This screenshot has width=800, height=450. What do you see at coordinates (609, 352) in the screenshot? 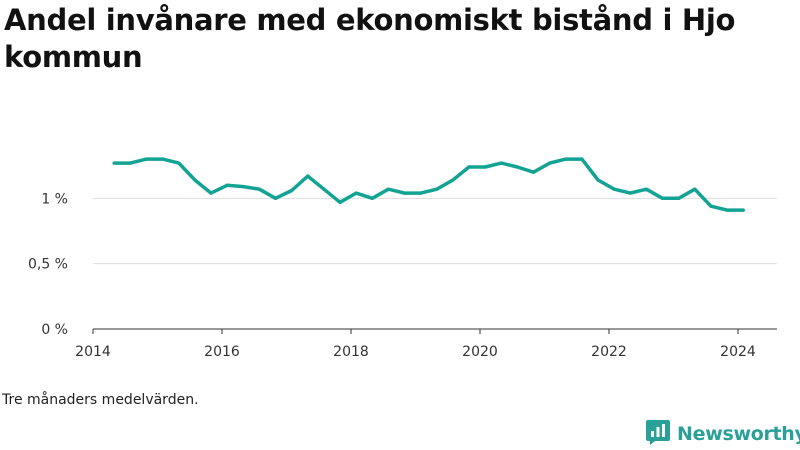
I see `x-tick-label: 2022` at bounding box center [609, 352].